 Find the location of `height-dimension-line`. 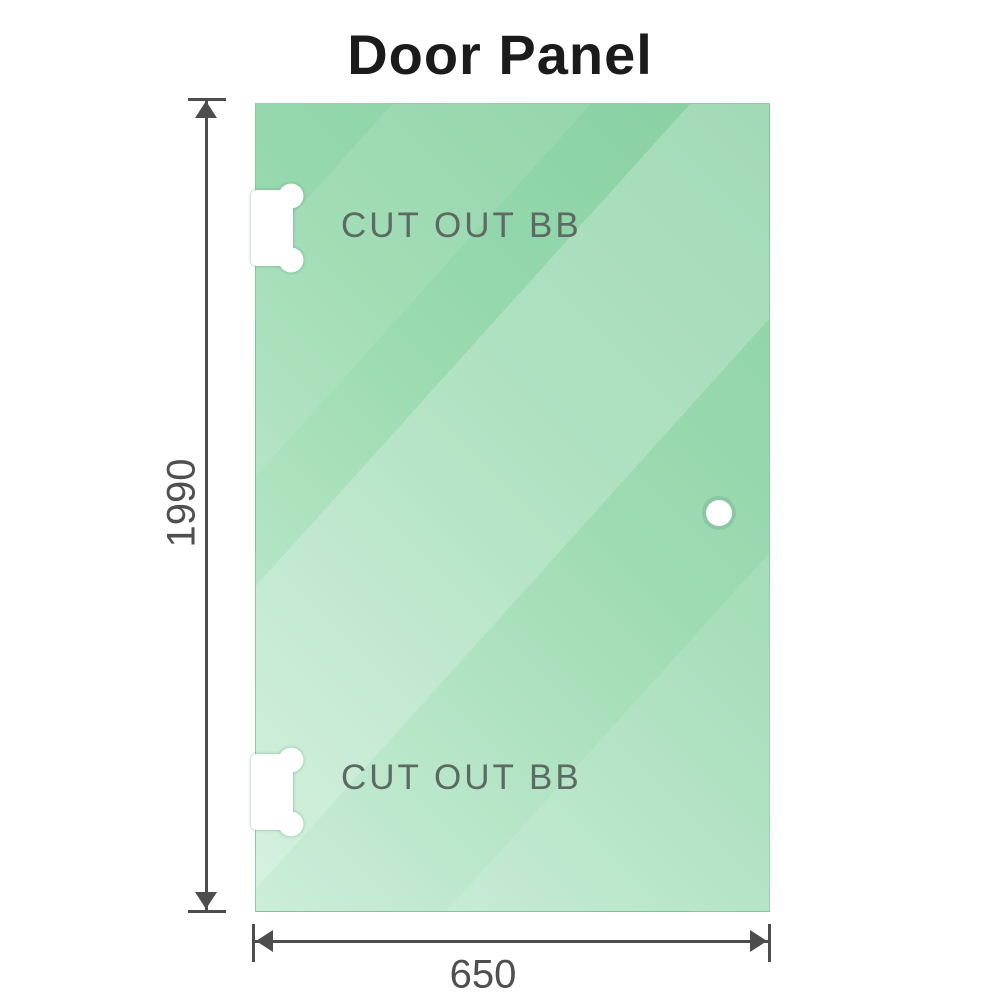

height-dimension-line is located at coordinates (206, 506).